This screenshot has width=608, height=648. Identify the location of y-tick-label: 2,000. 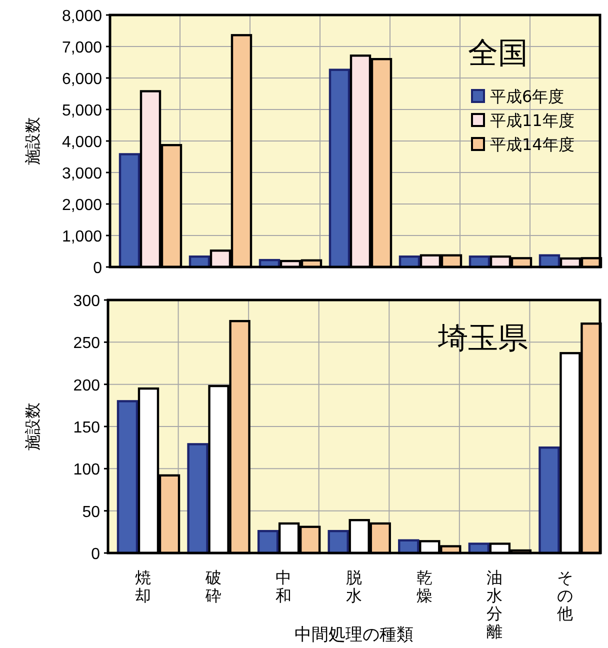
(82, 205).